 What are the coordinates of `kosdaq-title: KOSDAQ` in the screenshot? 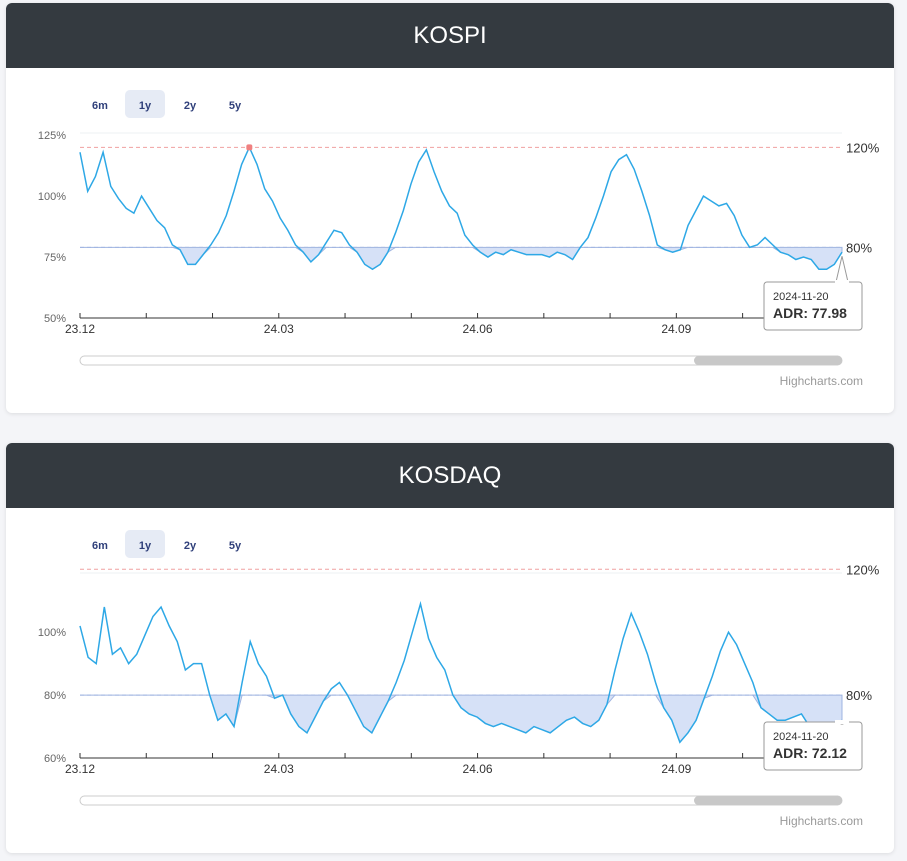 It's located at (450, 475).